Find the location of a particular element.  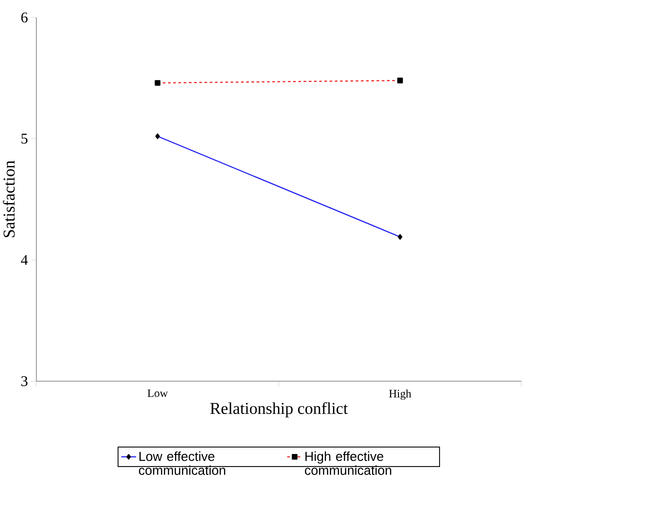

y-tick-label: 5 is located at coordinates (25, 139).